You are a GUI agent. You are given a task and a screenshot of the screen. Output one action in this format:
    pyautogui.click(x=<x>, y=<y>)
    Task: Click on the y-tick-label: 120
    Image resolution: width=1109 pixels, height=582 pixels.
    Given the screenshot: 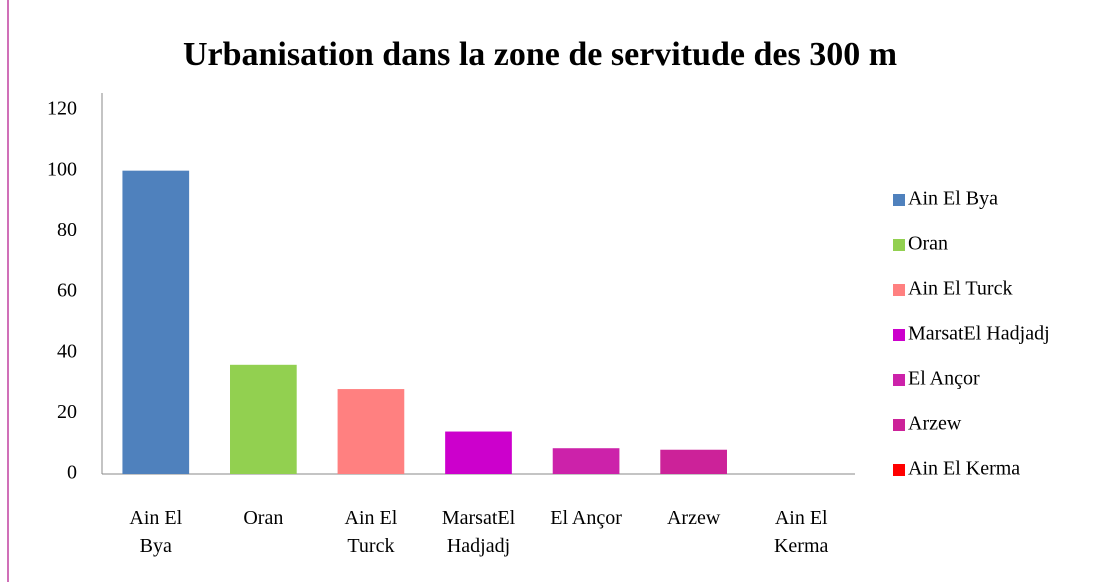 What is the action you would take?
    pyautogui.click(x=62, y=109)
    